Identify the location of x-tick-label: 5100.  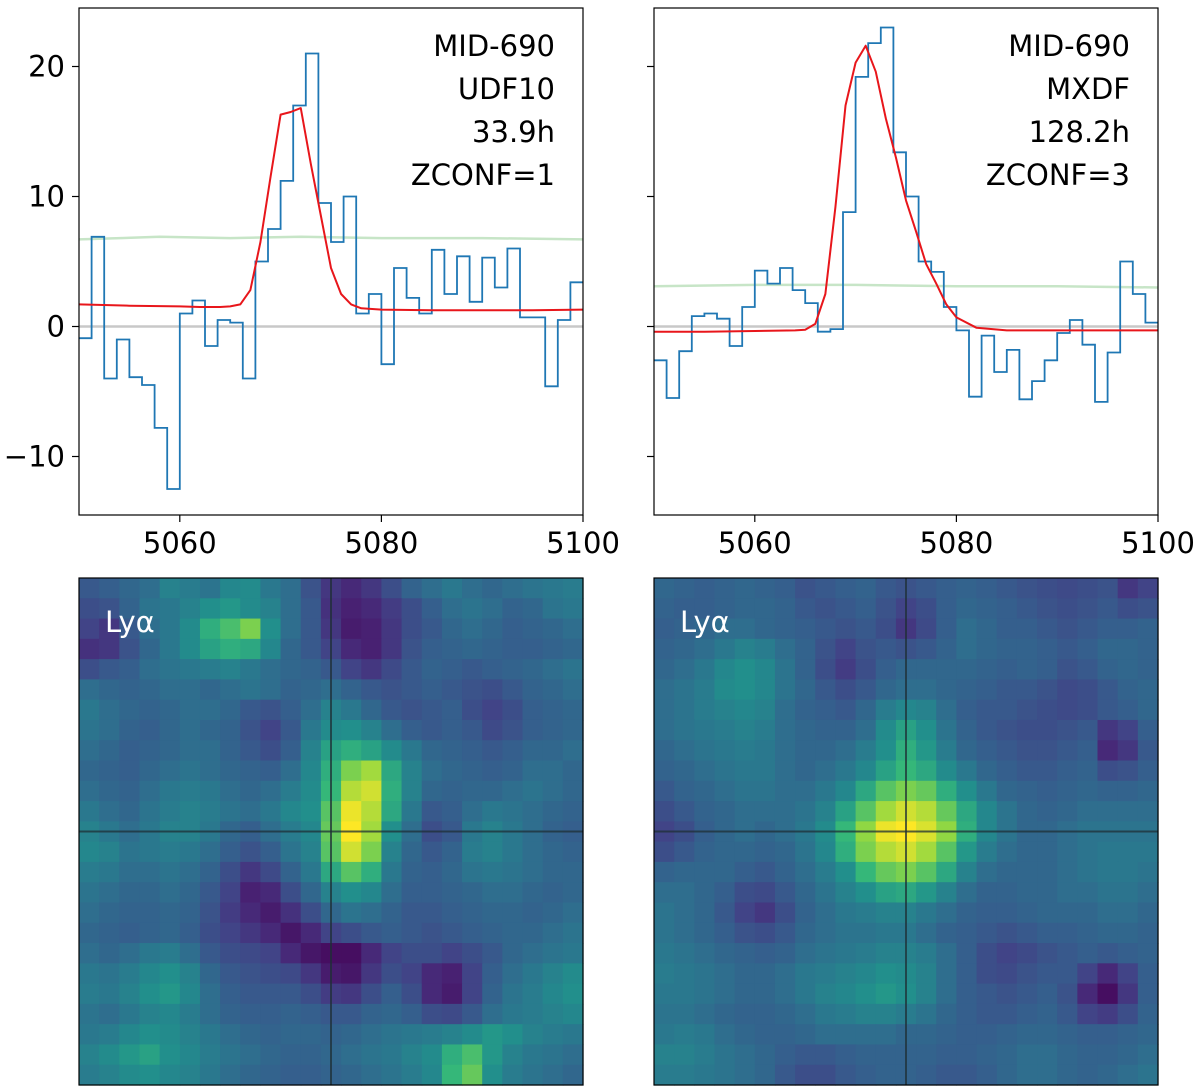
(1158, 543).